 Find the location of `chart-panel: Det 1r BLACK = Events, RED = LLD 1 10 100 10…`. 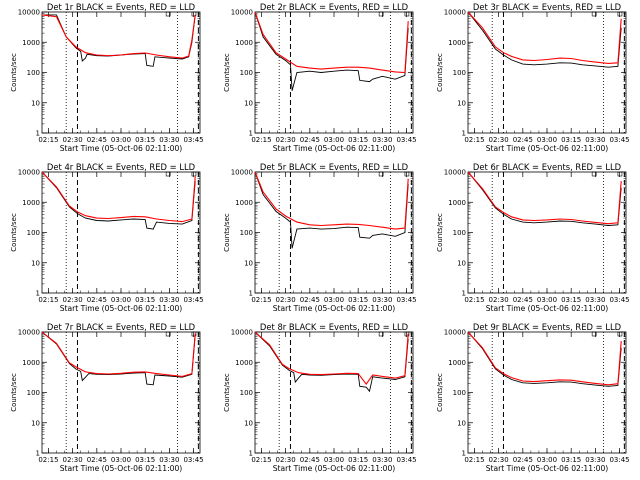

chart-panel: Det 1r BLACK = Events, RED = LLD 1 10 100 10… is located at coordinates (107, 77).